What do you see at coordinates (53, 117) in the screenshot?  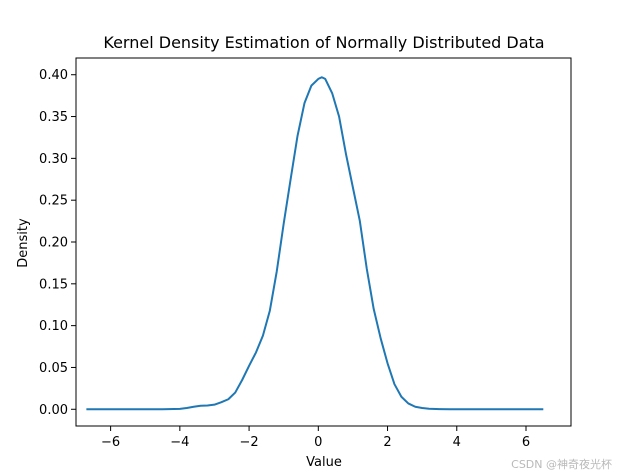 I see `y-tick-label: 0.35` at bounding box center [53, 117].